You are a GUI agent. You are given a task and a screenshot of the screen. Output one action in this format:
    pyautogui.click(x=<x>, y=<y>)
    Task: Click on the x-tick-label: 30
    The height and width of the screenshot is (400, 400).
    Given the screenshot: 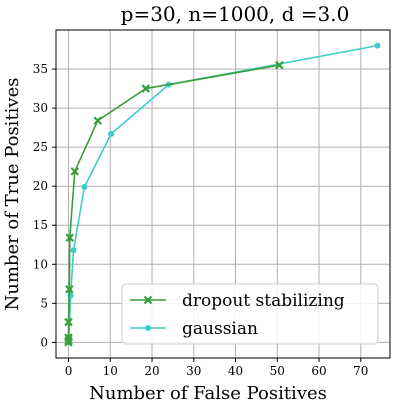 What is the action you would take?
    pyautogui.click(x=193, y=371)
    